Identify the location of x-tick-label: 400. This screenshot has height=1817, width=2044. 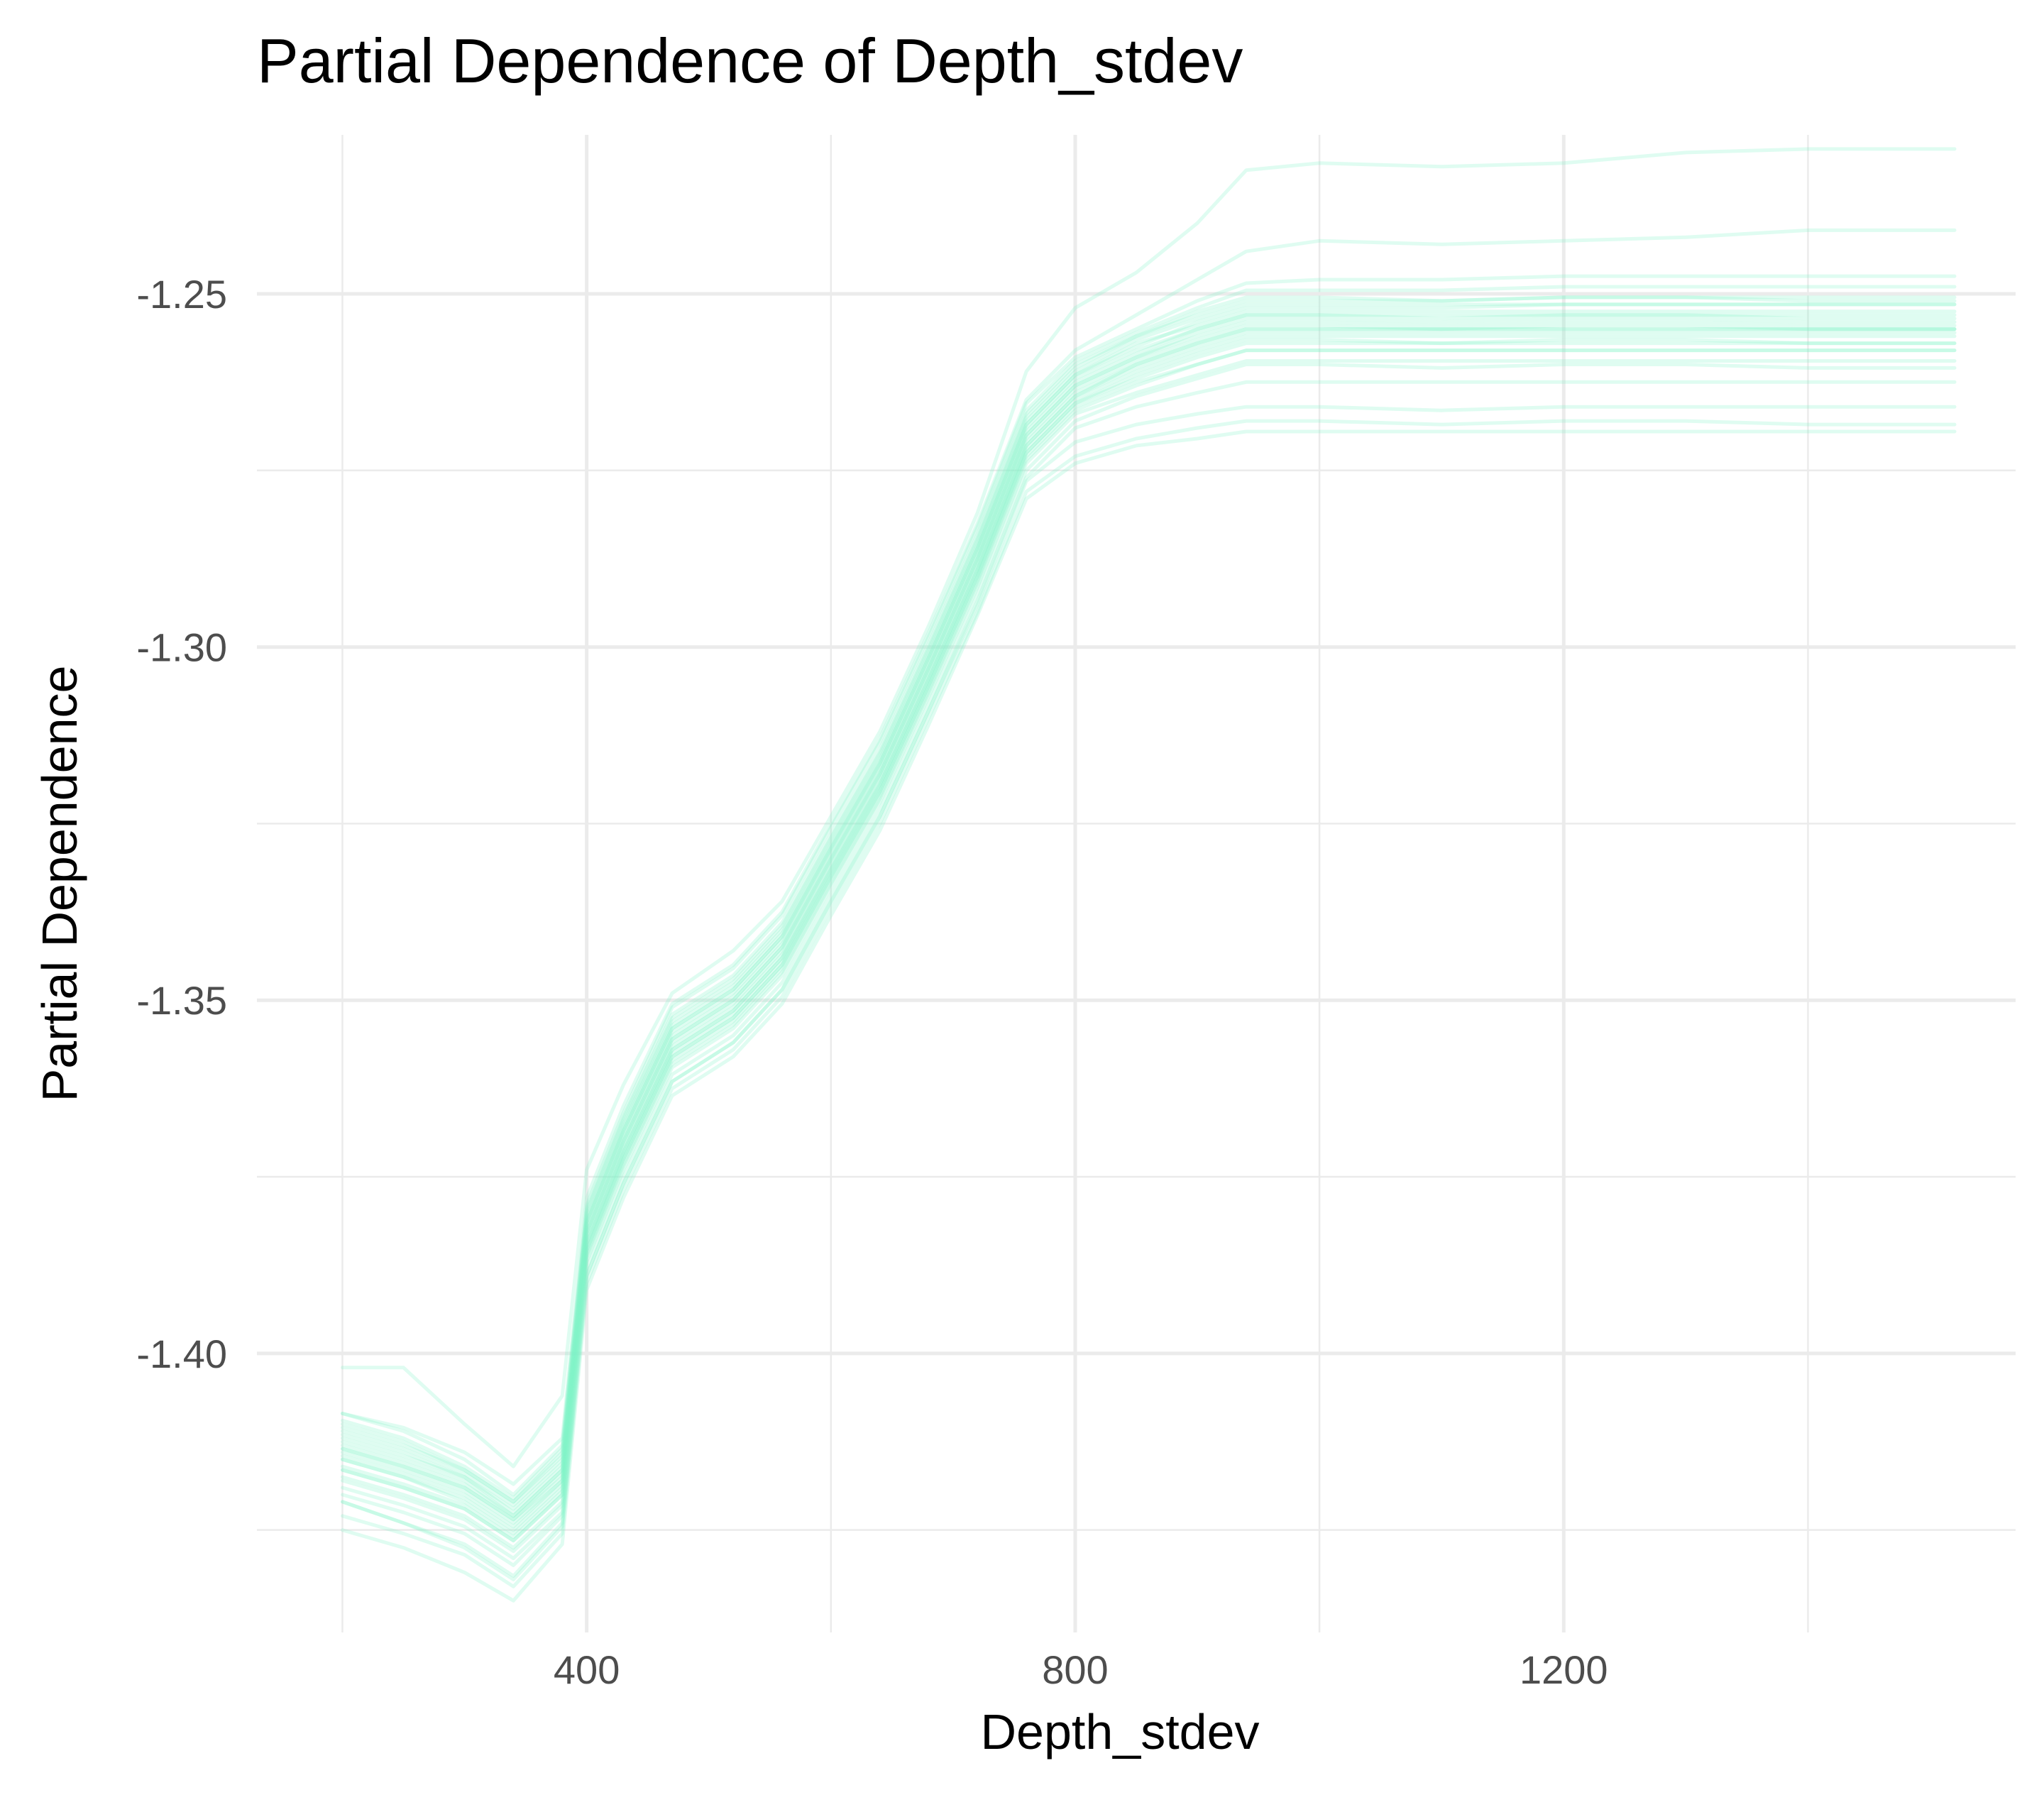
(587, 1669).